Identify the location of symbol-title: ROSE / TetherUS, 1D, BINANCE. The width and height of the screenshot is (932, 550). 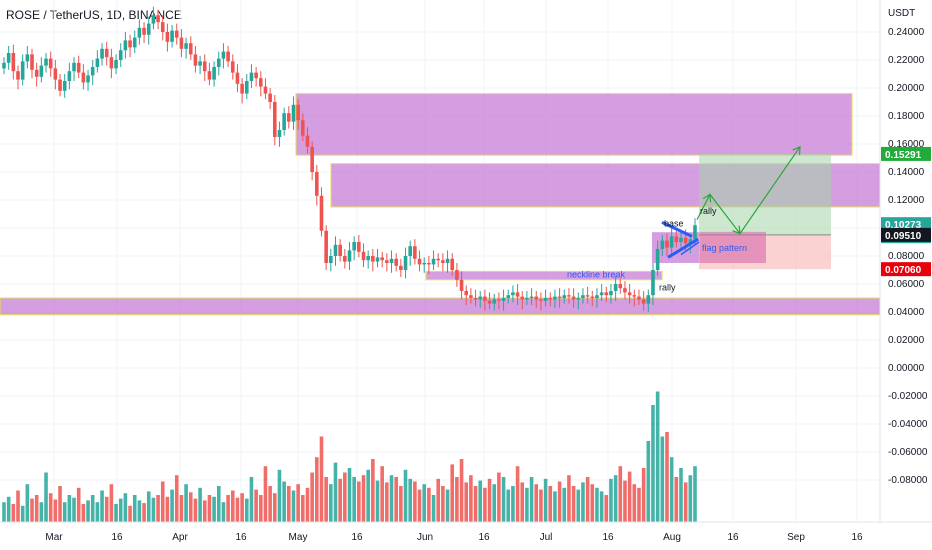
(94, 15).